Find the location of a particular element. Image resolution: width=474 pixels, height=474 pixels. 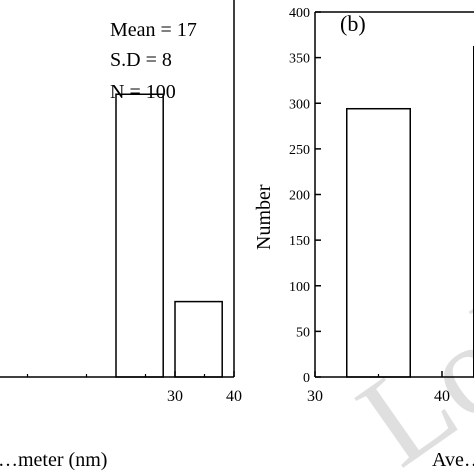

svg-text: Lol is located at coordinates (404, 373).